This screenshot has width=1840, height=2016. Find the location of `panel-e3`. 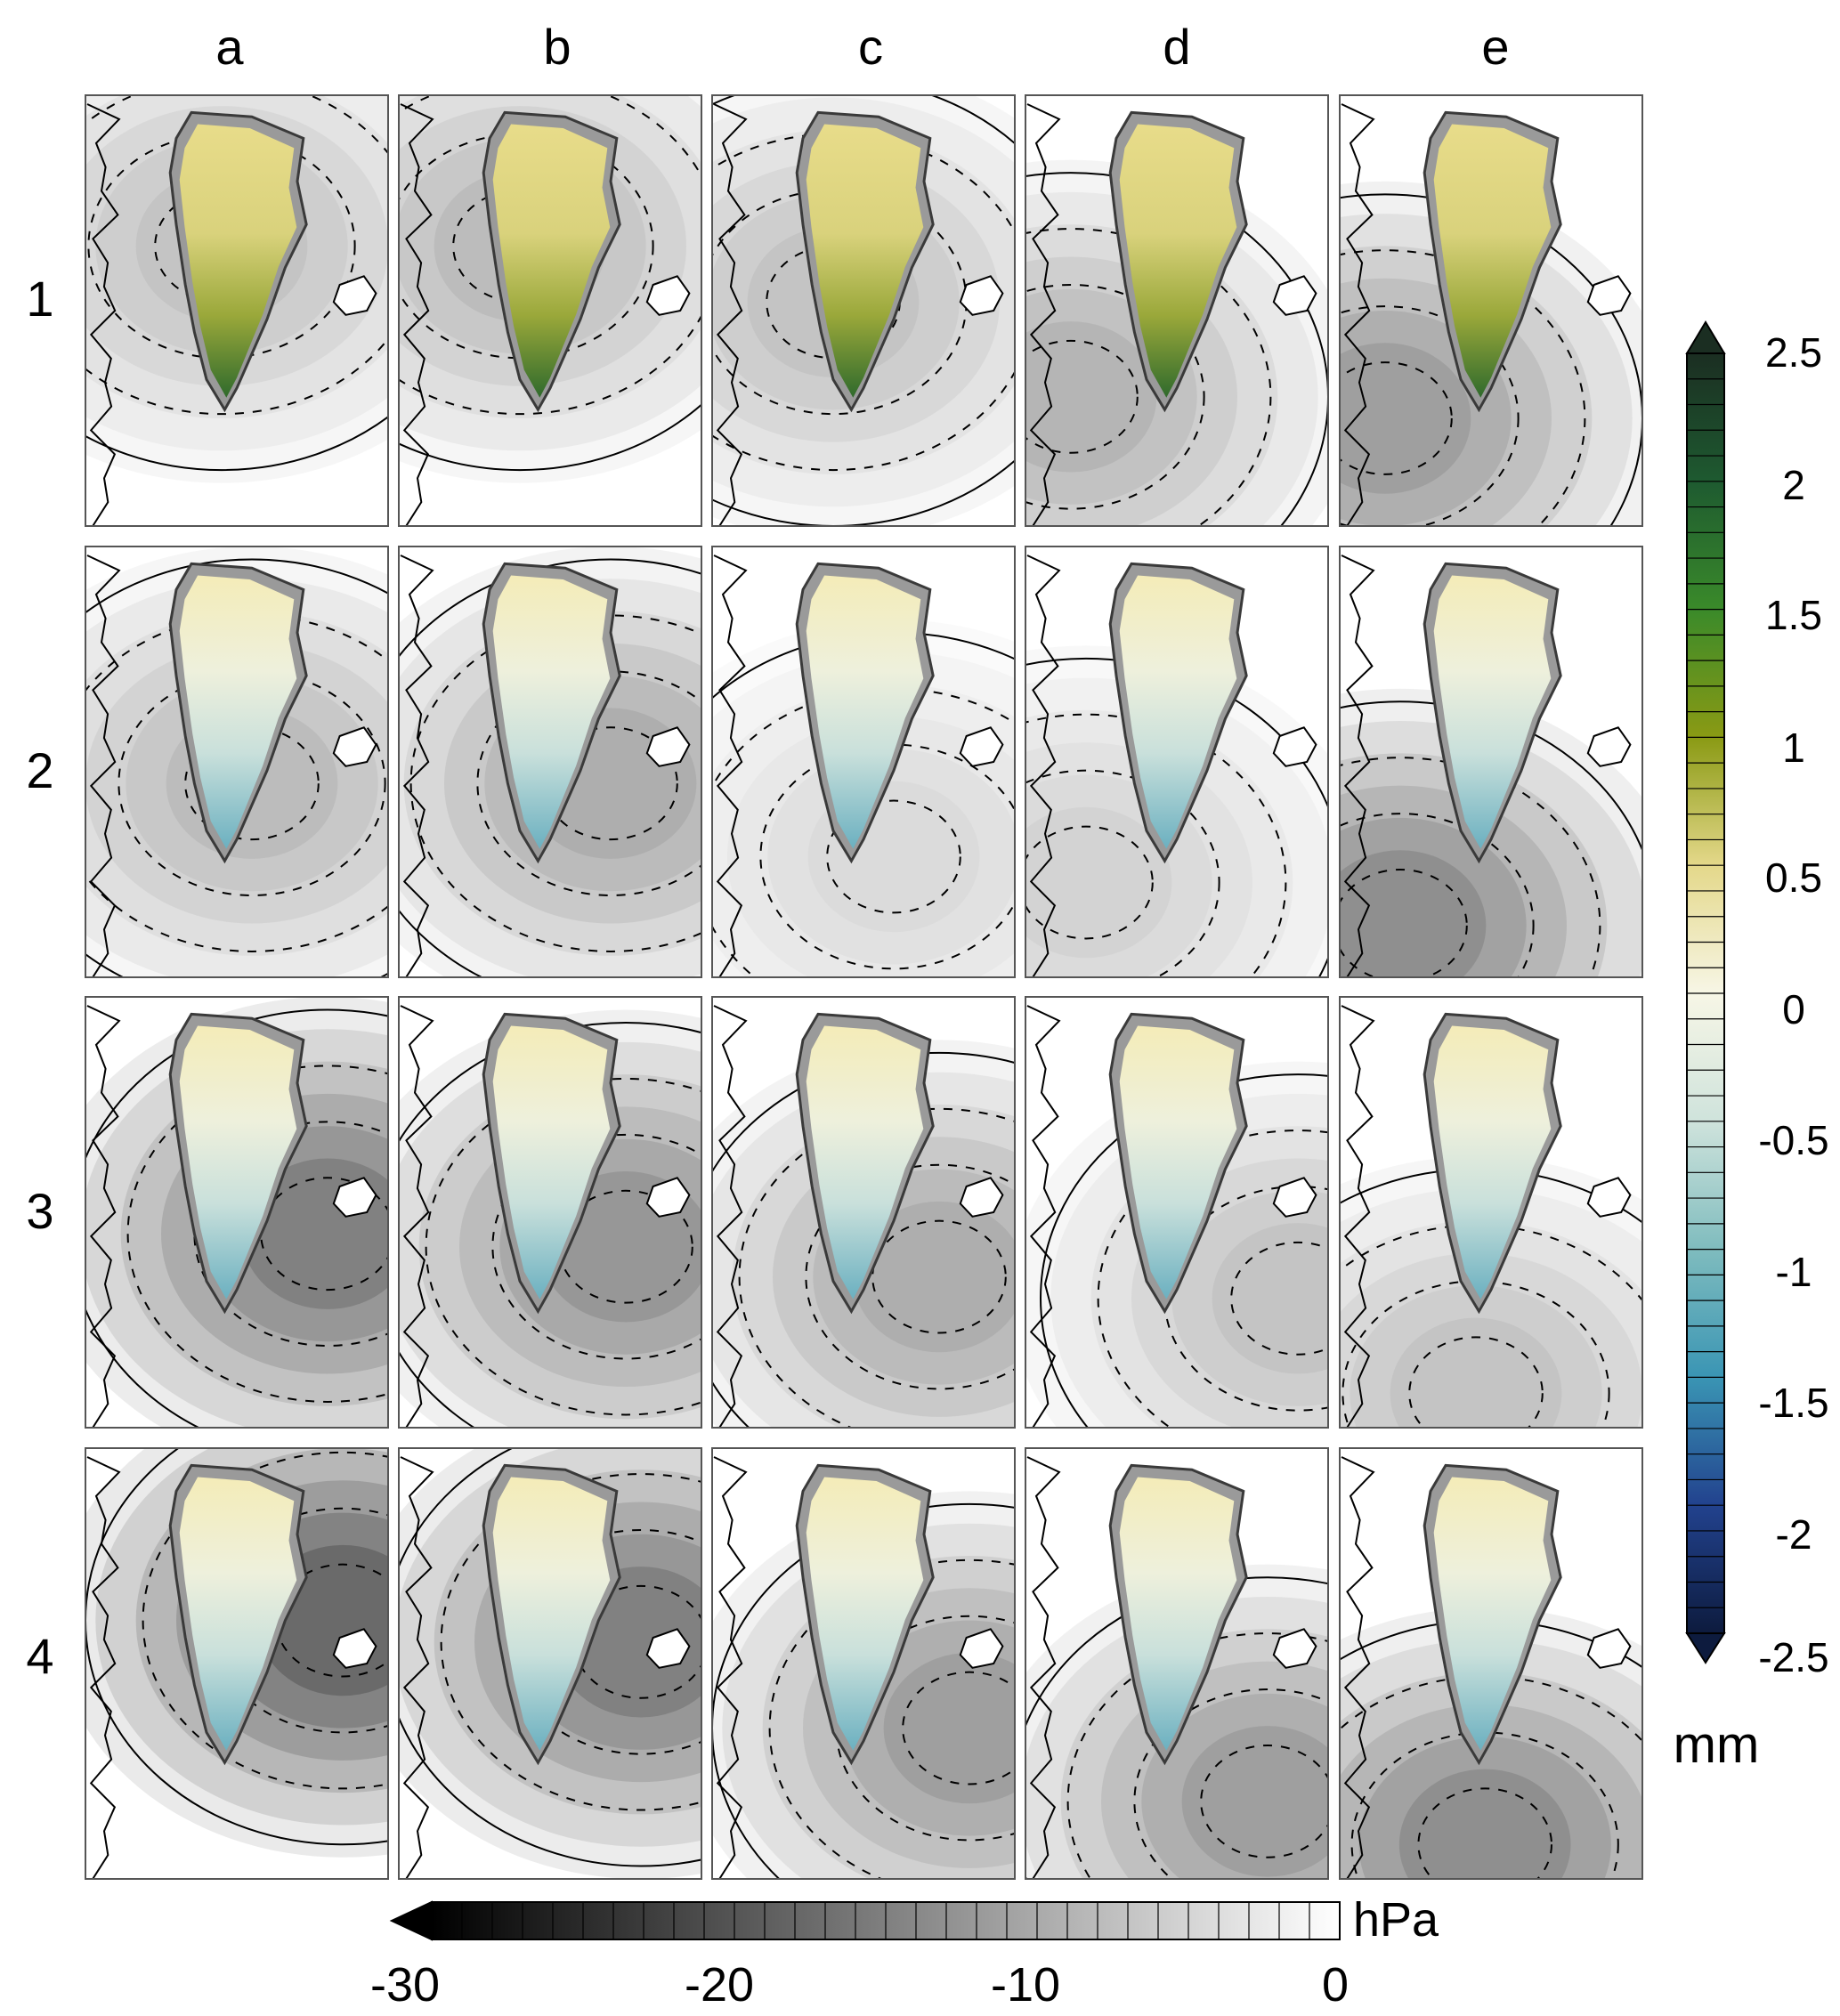

panel-e3 is located at coordinates (1491, 1212).